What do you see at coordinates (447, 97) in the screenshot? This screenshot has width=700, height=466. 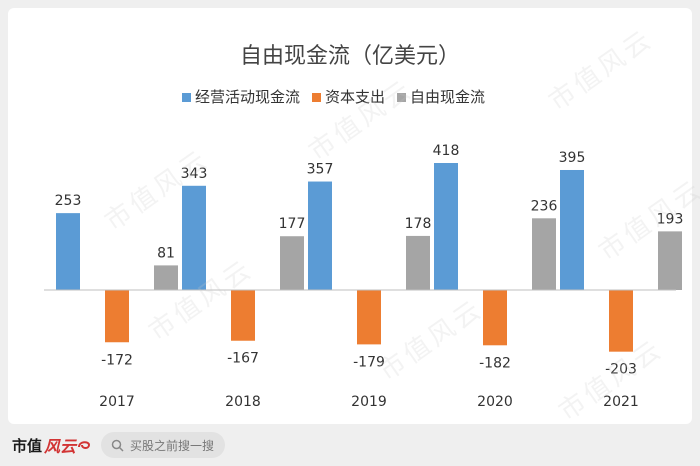 I see `legend-label: 自由现金流` at bounding box center [447, 97].